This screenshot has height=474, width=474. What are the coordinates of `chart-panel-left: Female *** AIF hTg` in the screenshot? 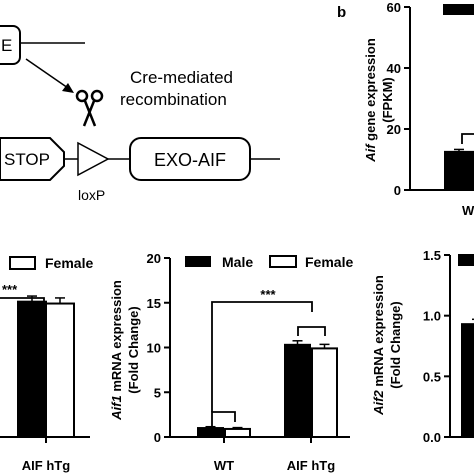 It's located at (46, 364).